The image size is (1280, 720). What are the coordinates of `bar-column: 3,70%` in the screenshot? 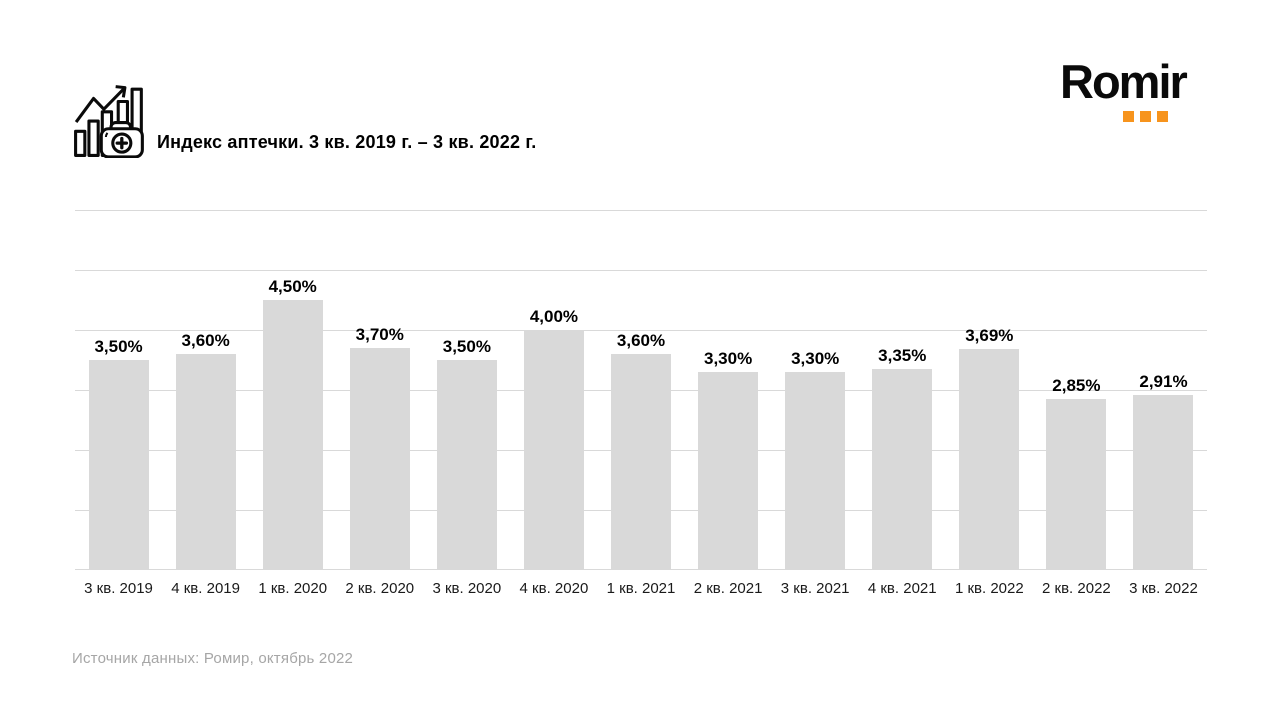 It's located at (379, 390).